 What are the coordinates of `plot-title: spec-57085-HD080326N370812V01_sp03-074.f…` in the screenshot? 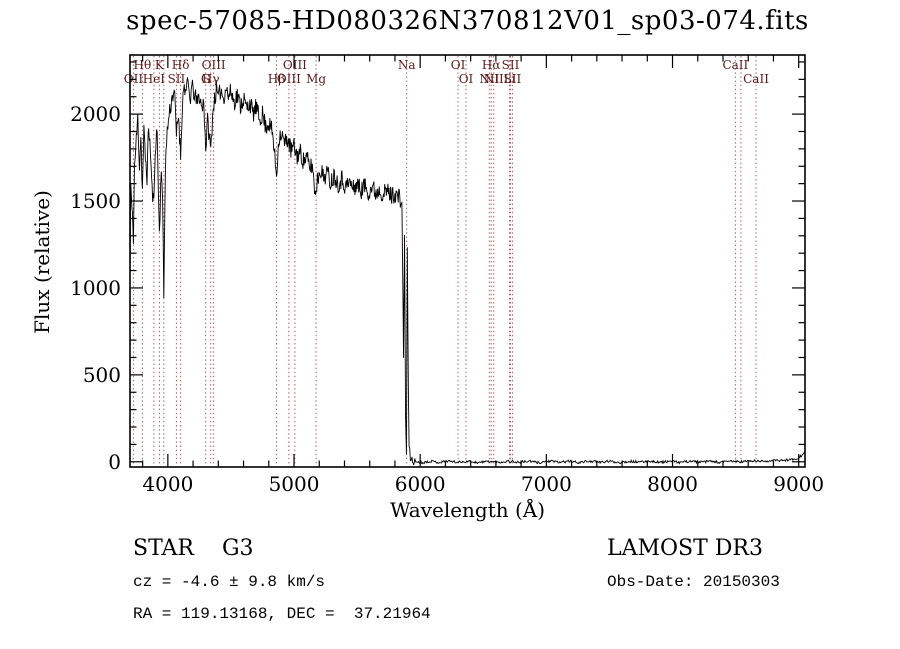 It's located at (467, 21).